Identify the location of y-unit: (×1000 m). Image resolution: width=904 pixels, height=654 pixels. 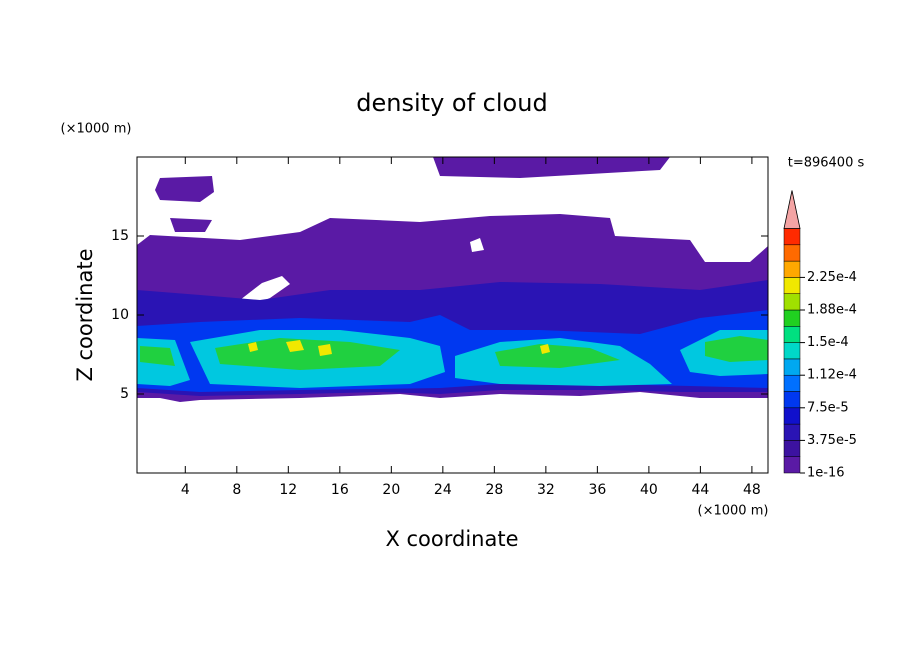
(96, 129).